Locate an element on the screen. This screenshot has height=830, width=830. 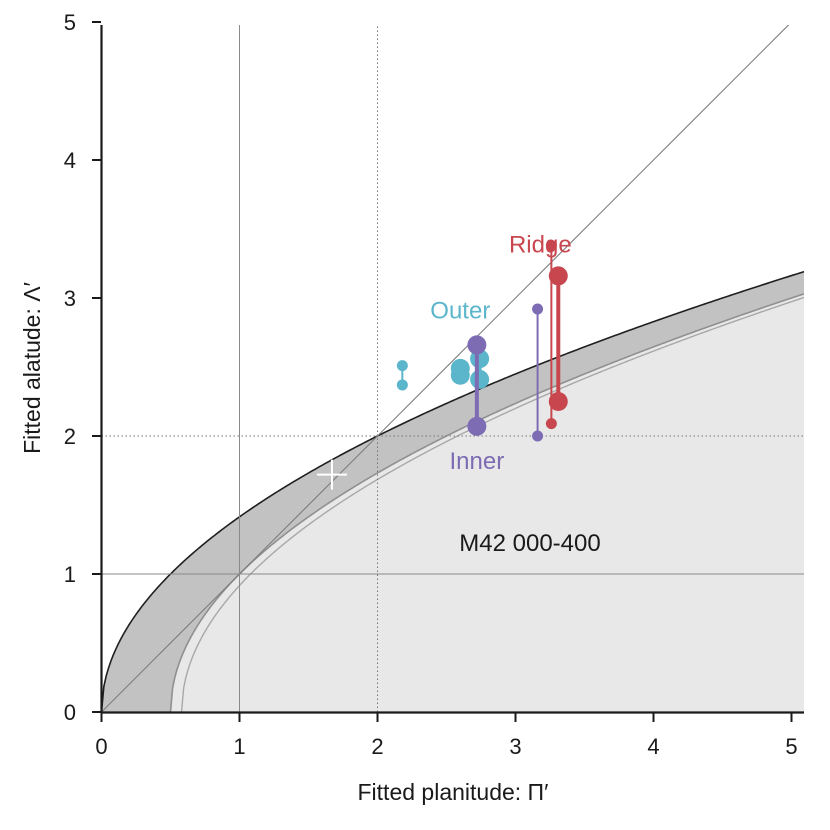
series-label-ridge: Ridge is located at coordinates (540, 244).